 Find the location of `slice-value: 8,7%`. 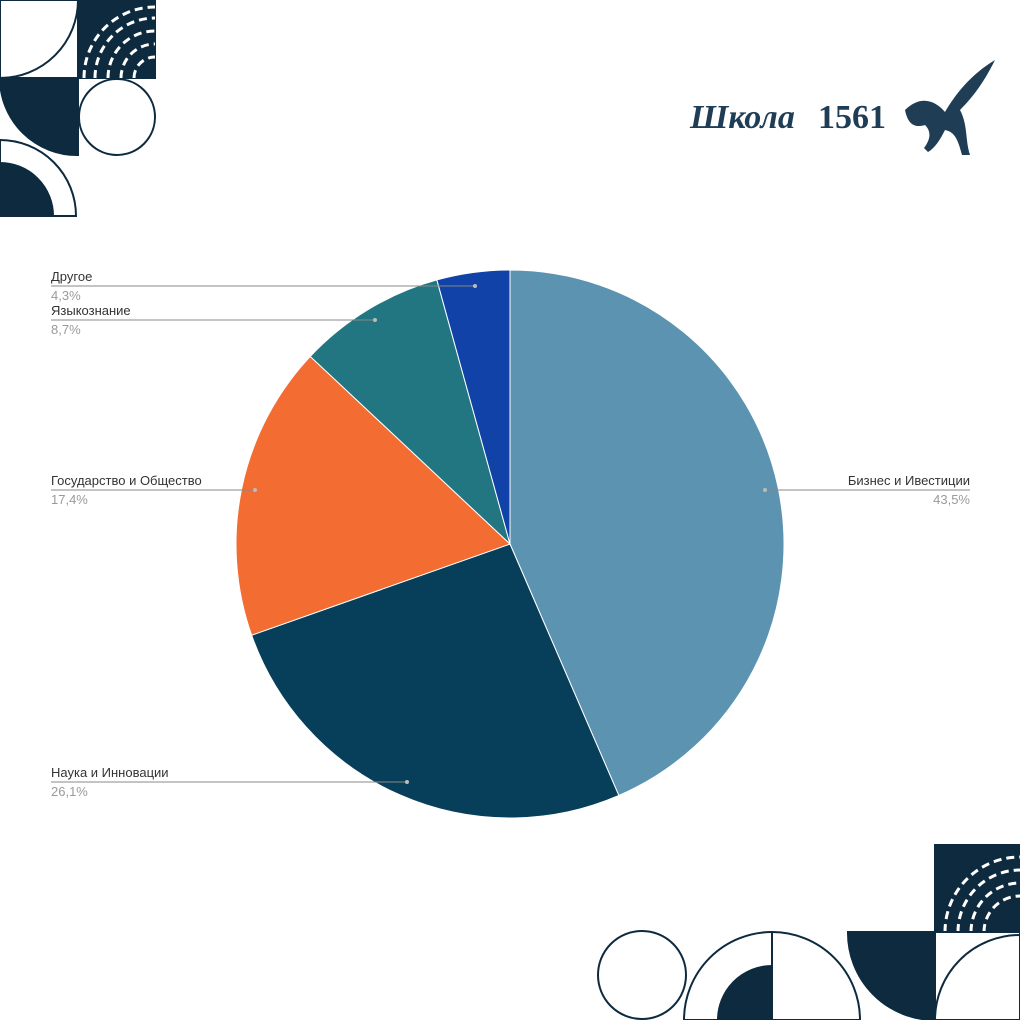

slice-value: 8,7% is located at coordinates (66, 329).